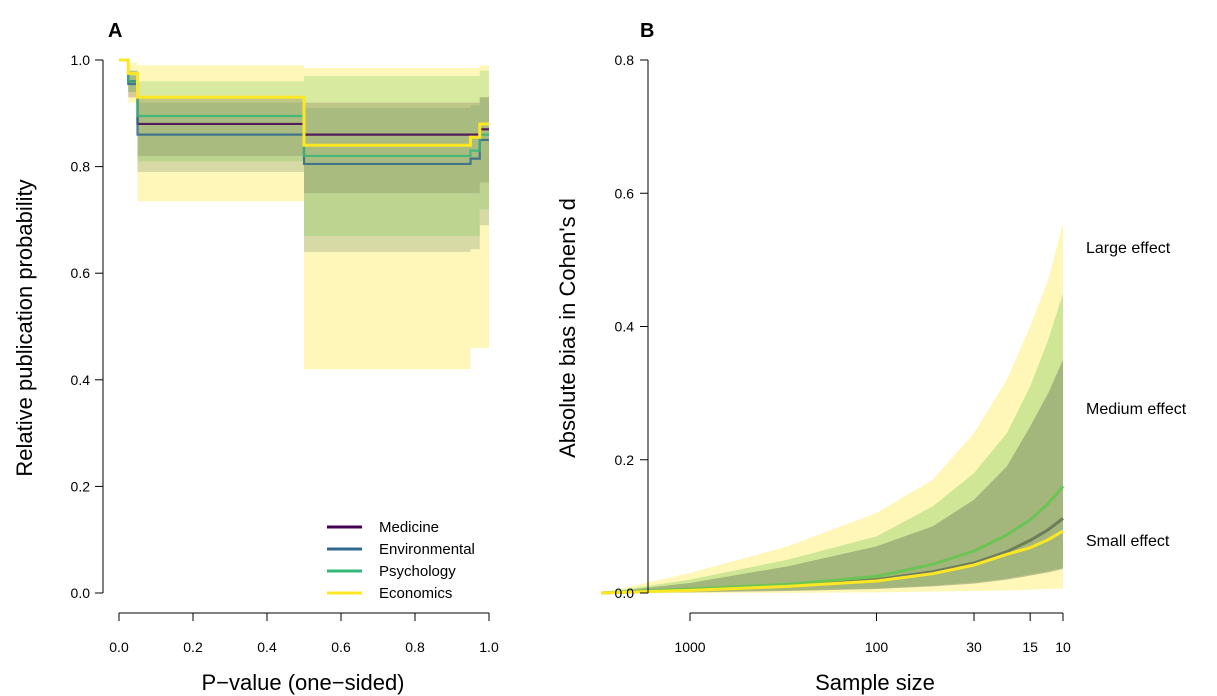 The height and width of the screenshot is (696, 1217). Describe the element at coordinates (1128, 248) in the screenshot. I see `large-effect-label: Large effect` at that location.